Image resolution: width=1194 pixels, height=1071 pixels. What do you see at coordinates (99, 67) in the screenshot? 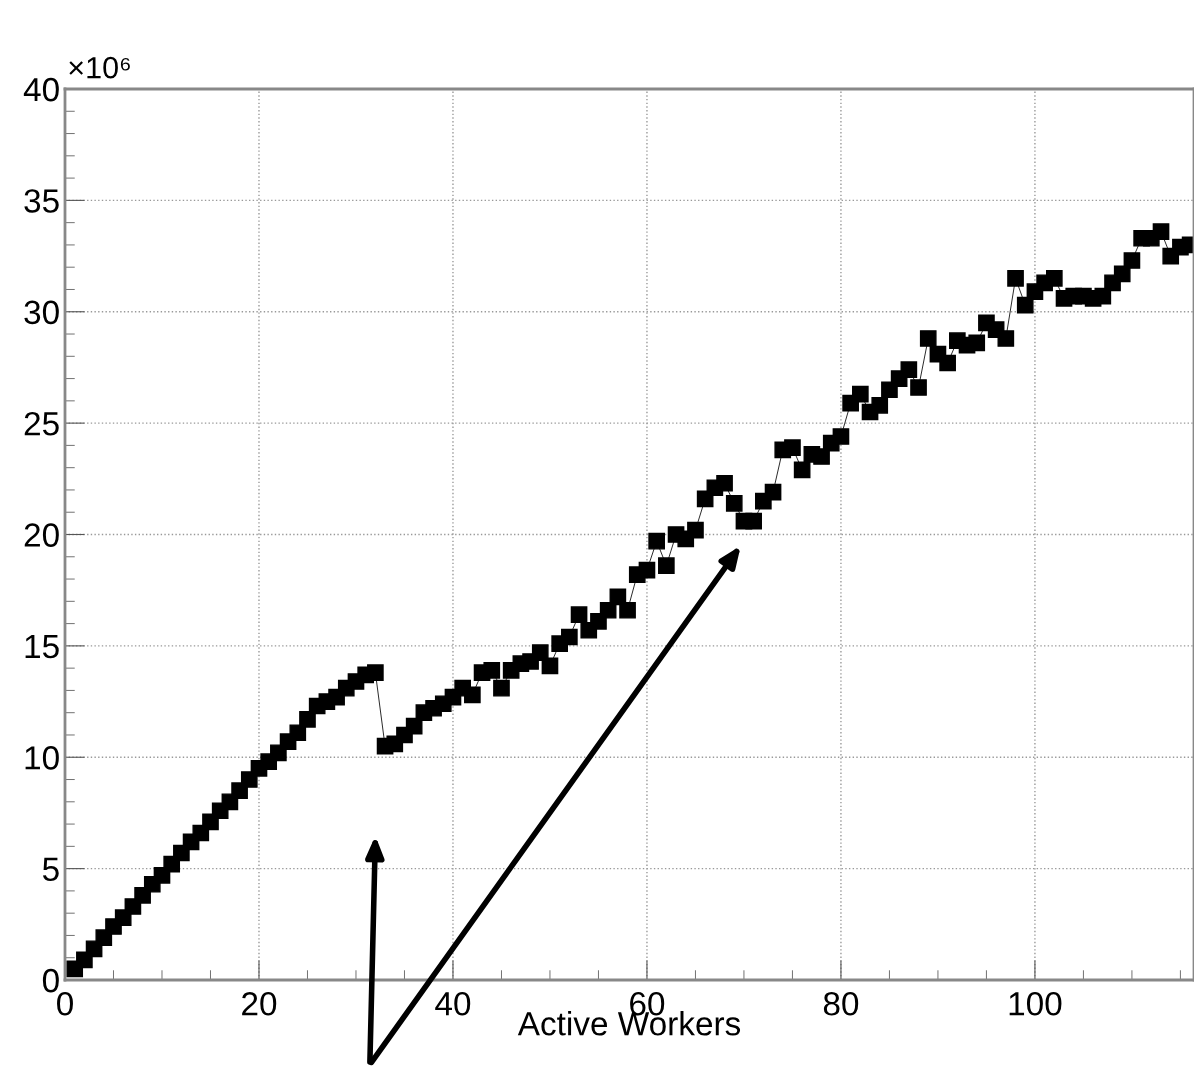
I see `text: ×10⁶` at bounding box center [99, 67].